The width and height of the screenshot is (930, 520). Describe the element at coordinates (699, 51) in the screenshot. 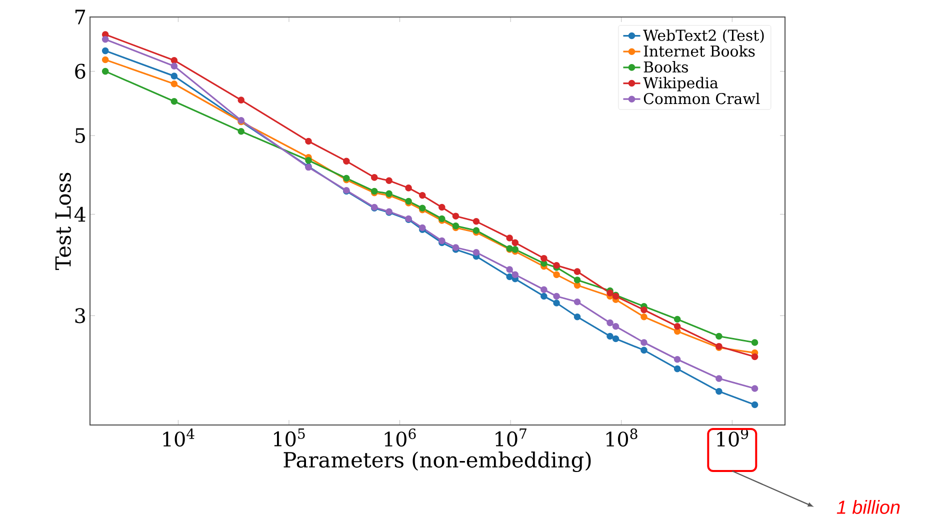

I see `legend-label: Internet Books` at that location.